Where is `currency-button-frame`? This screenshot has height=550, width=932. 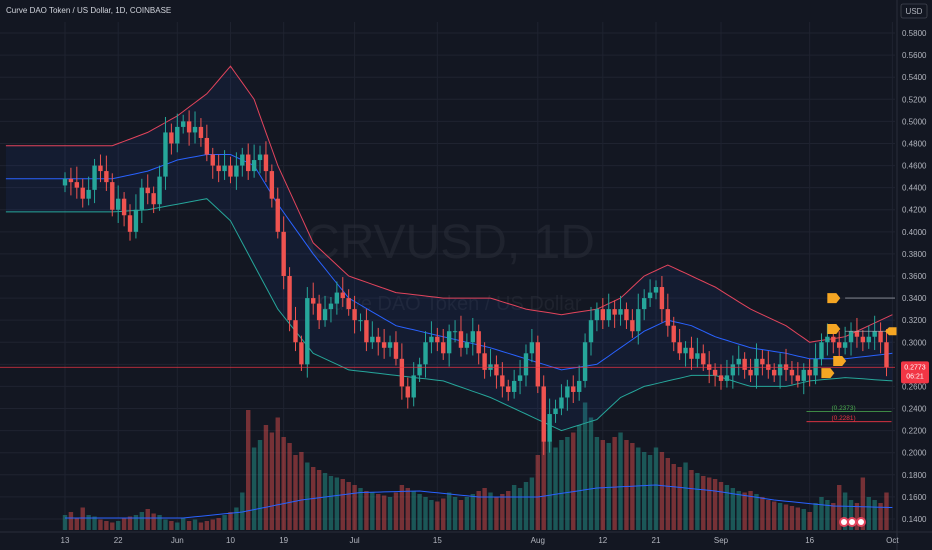
currency-button-frame is located at coordinates (914, 11).